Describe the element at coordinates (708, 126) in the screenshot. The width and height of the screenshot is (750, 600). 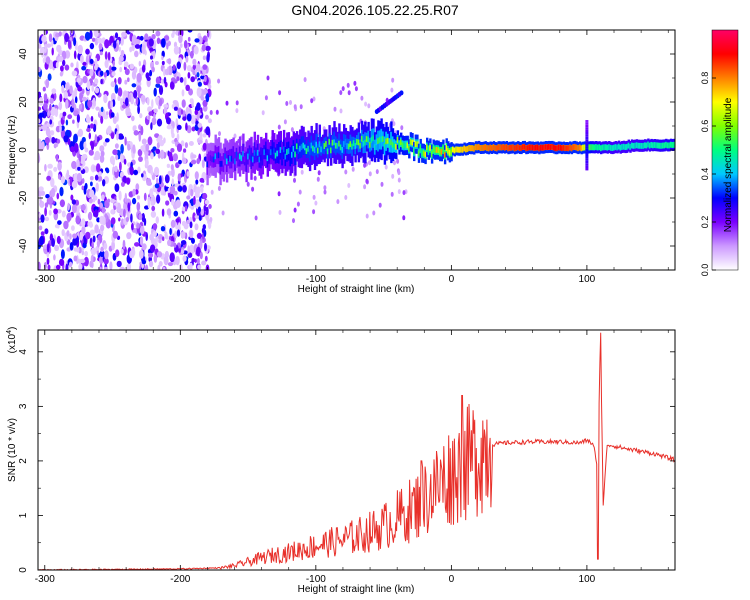
I see `colorbar-tick: 0.6` at that location.